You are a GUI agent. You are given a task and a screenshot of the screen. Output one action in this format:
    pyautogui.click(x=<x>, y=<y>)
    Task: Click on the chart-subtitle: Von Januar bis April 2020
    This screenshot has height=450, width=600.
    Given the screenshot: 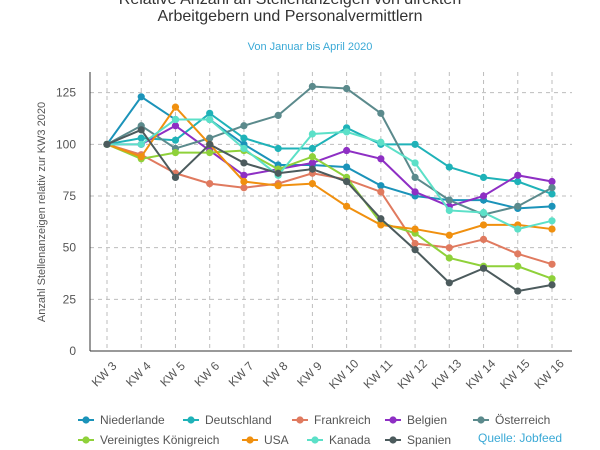 What is the action you would take?
    pyautogui.click(x=310, y=47)
    